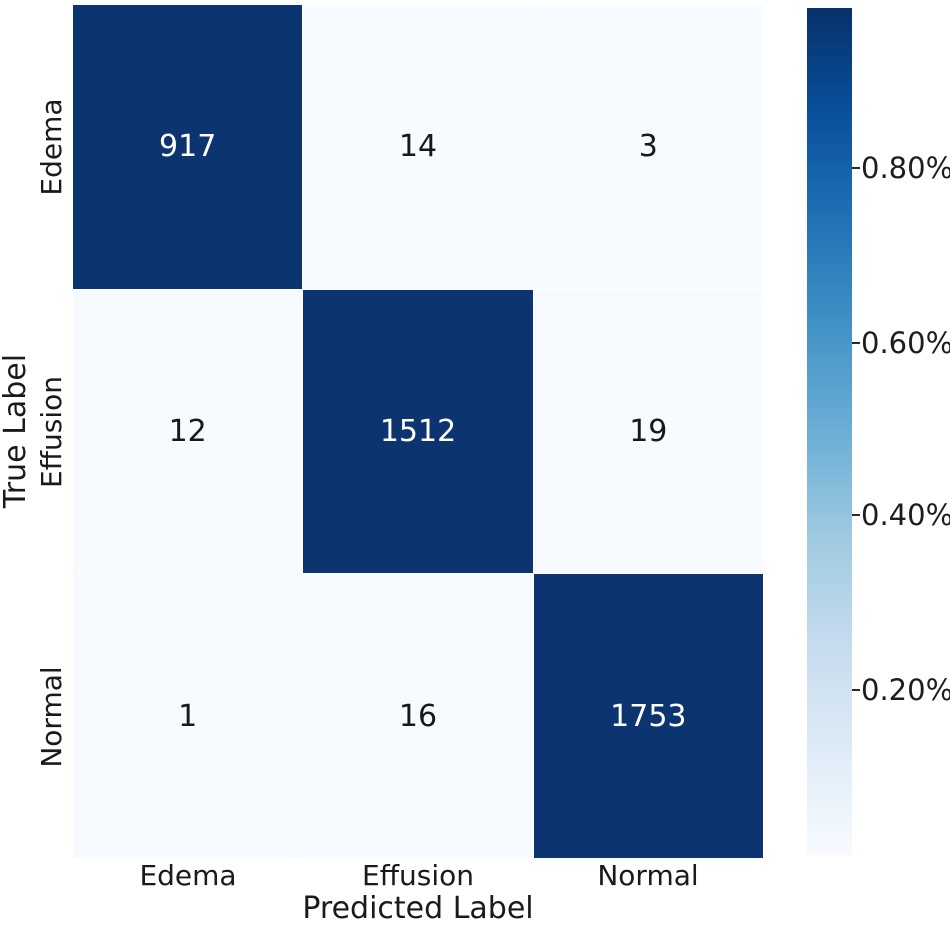  What do you see at coordinates (51, 147) in the screenshot?
I see `y-tick-edema: Edema` at bounding box center [51, 147].